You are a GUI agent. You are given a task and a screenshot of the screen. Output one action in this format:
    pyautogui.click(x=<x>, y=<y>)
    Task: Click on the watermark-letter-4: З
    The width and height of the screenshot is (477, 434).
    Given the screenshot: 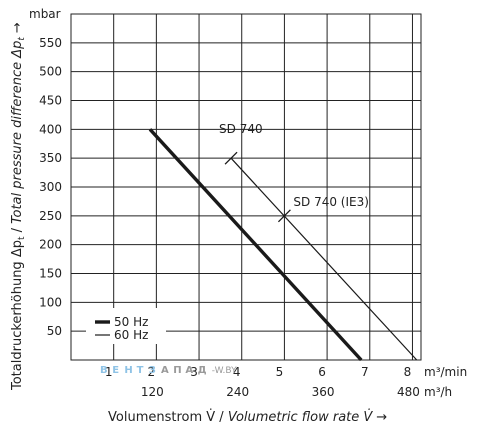 What is the action you would take?
    pyautogui.click(x=154, y=370)
    